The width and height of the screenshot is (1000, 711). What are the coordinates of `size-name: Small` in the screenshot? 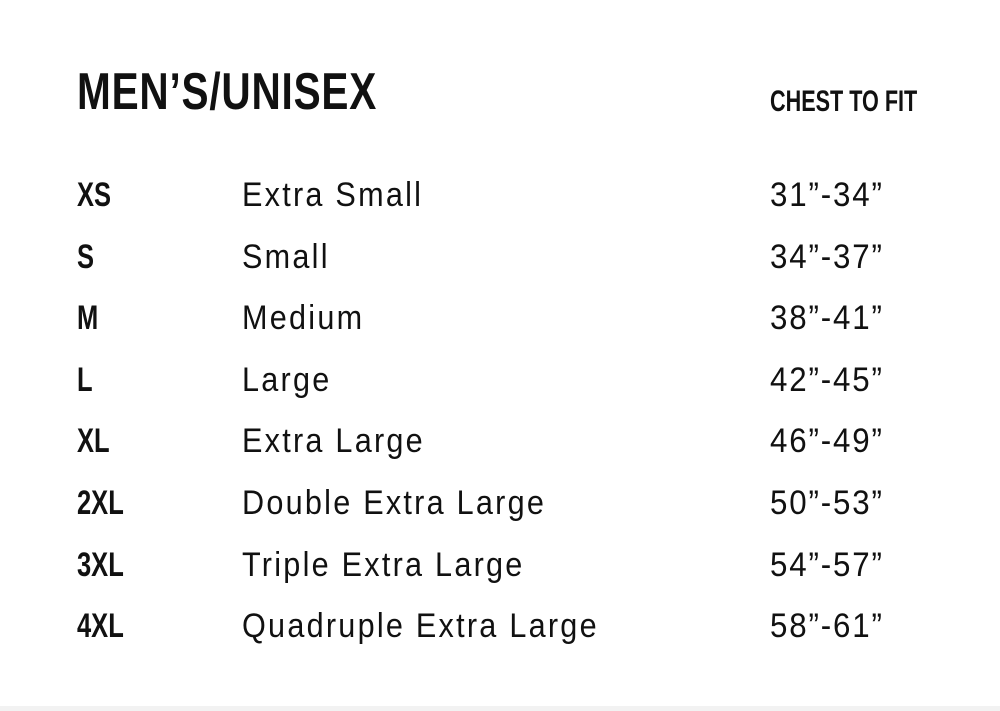 It's located at (286, 256).